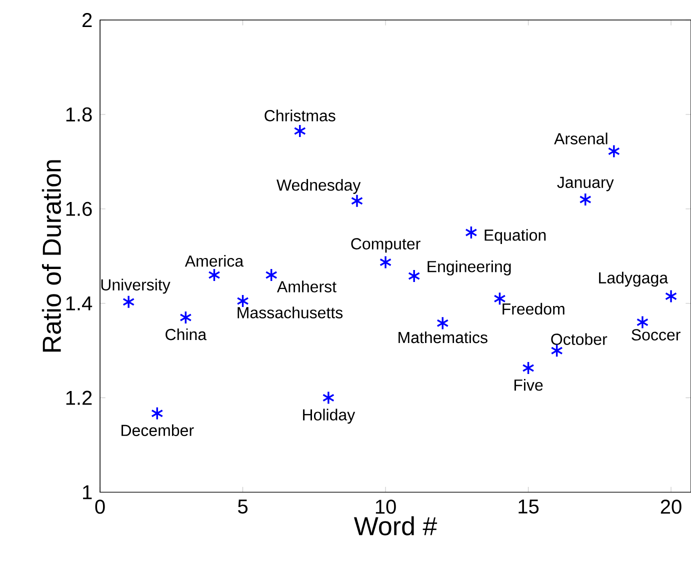  Describe the element at coordinates (52, 256) in the screenshot. I see `y-axis-title: Ratio of Duration` at that location.